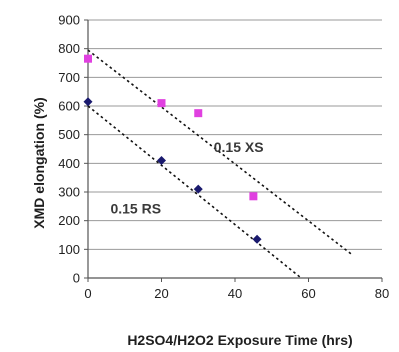  Describe the element at coordinates (69, 106) in the screenshot. I see `y-tick-label: 600` at that location.